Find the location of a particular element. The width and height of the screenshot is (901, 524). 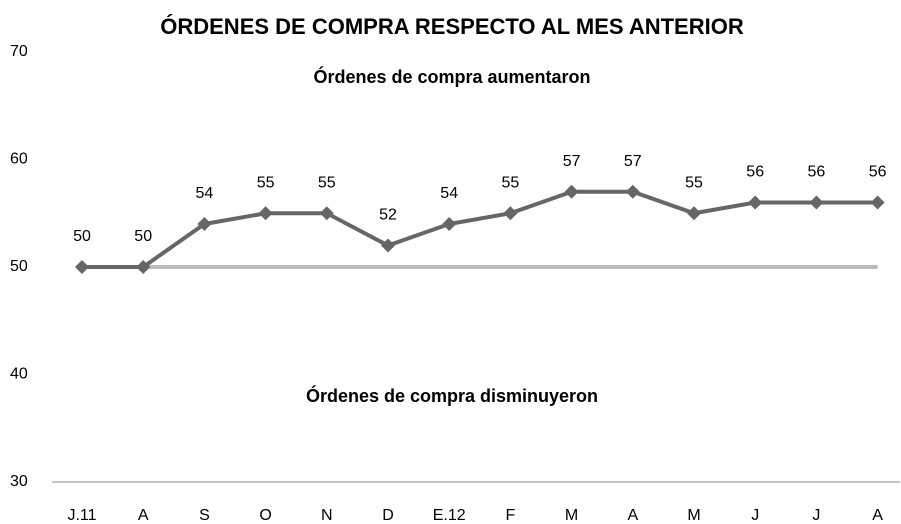

series-line is located at coordinates (480, 229).